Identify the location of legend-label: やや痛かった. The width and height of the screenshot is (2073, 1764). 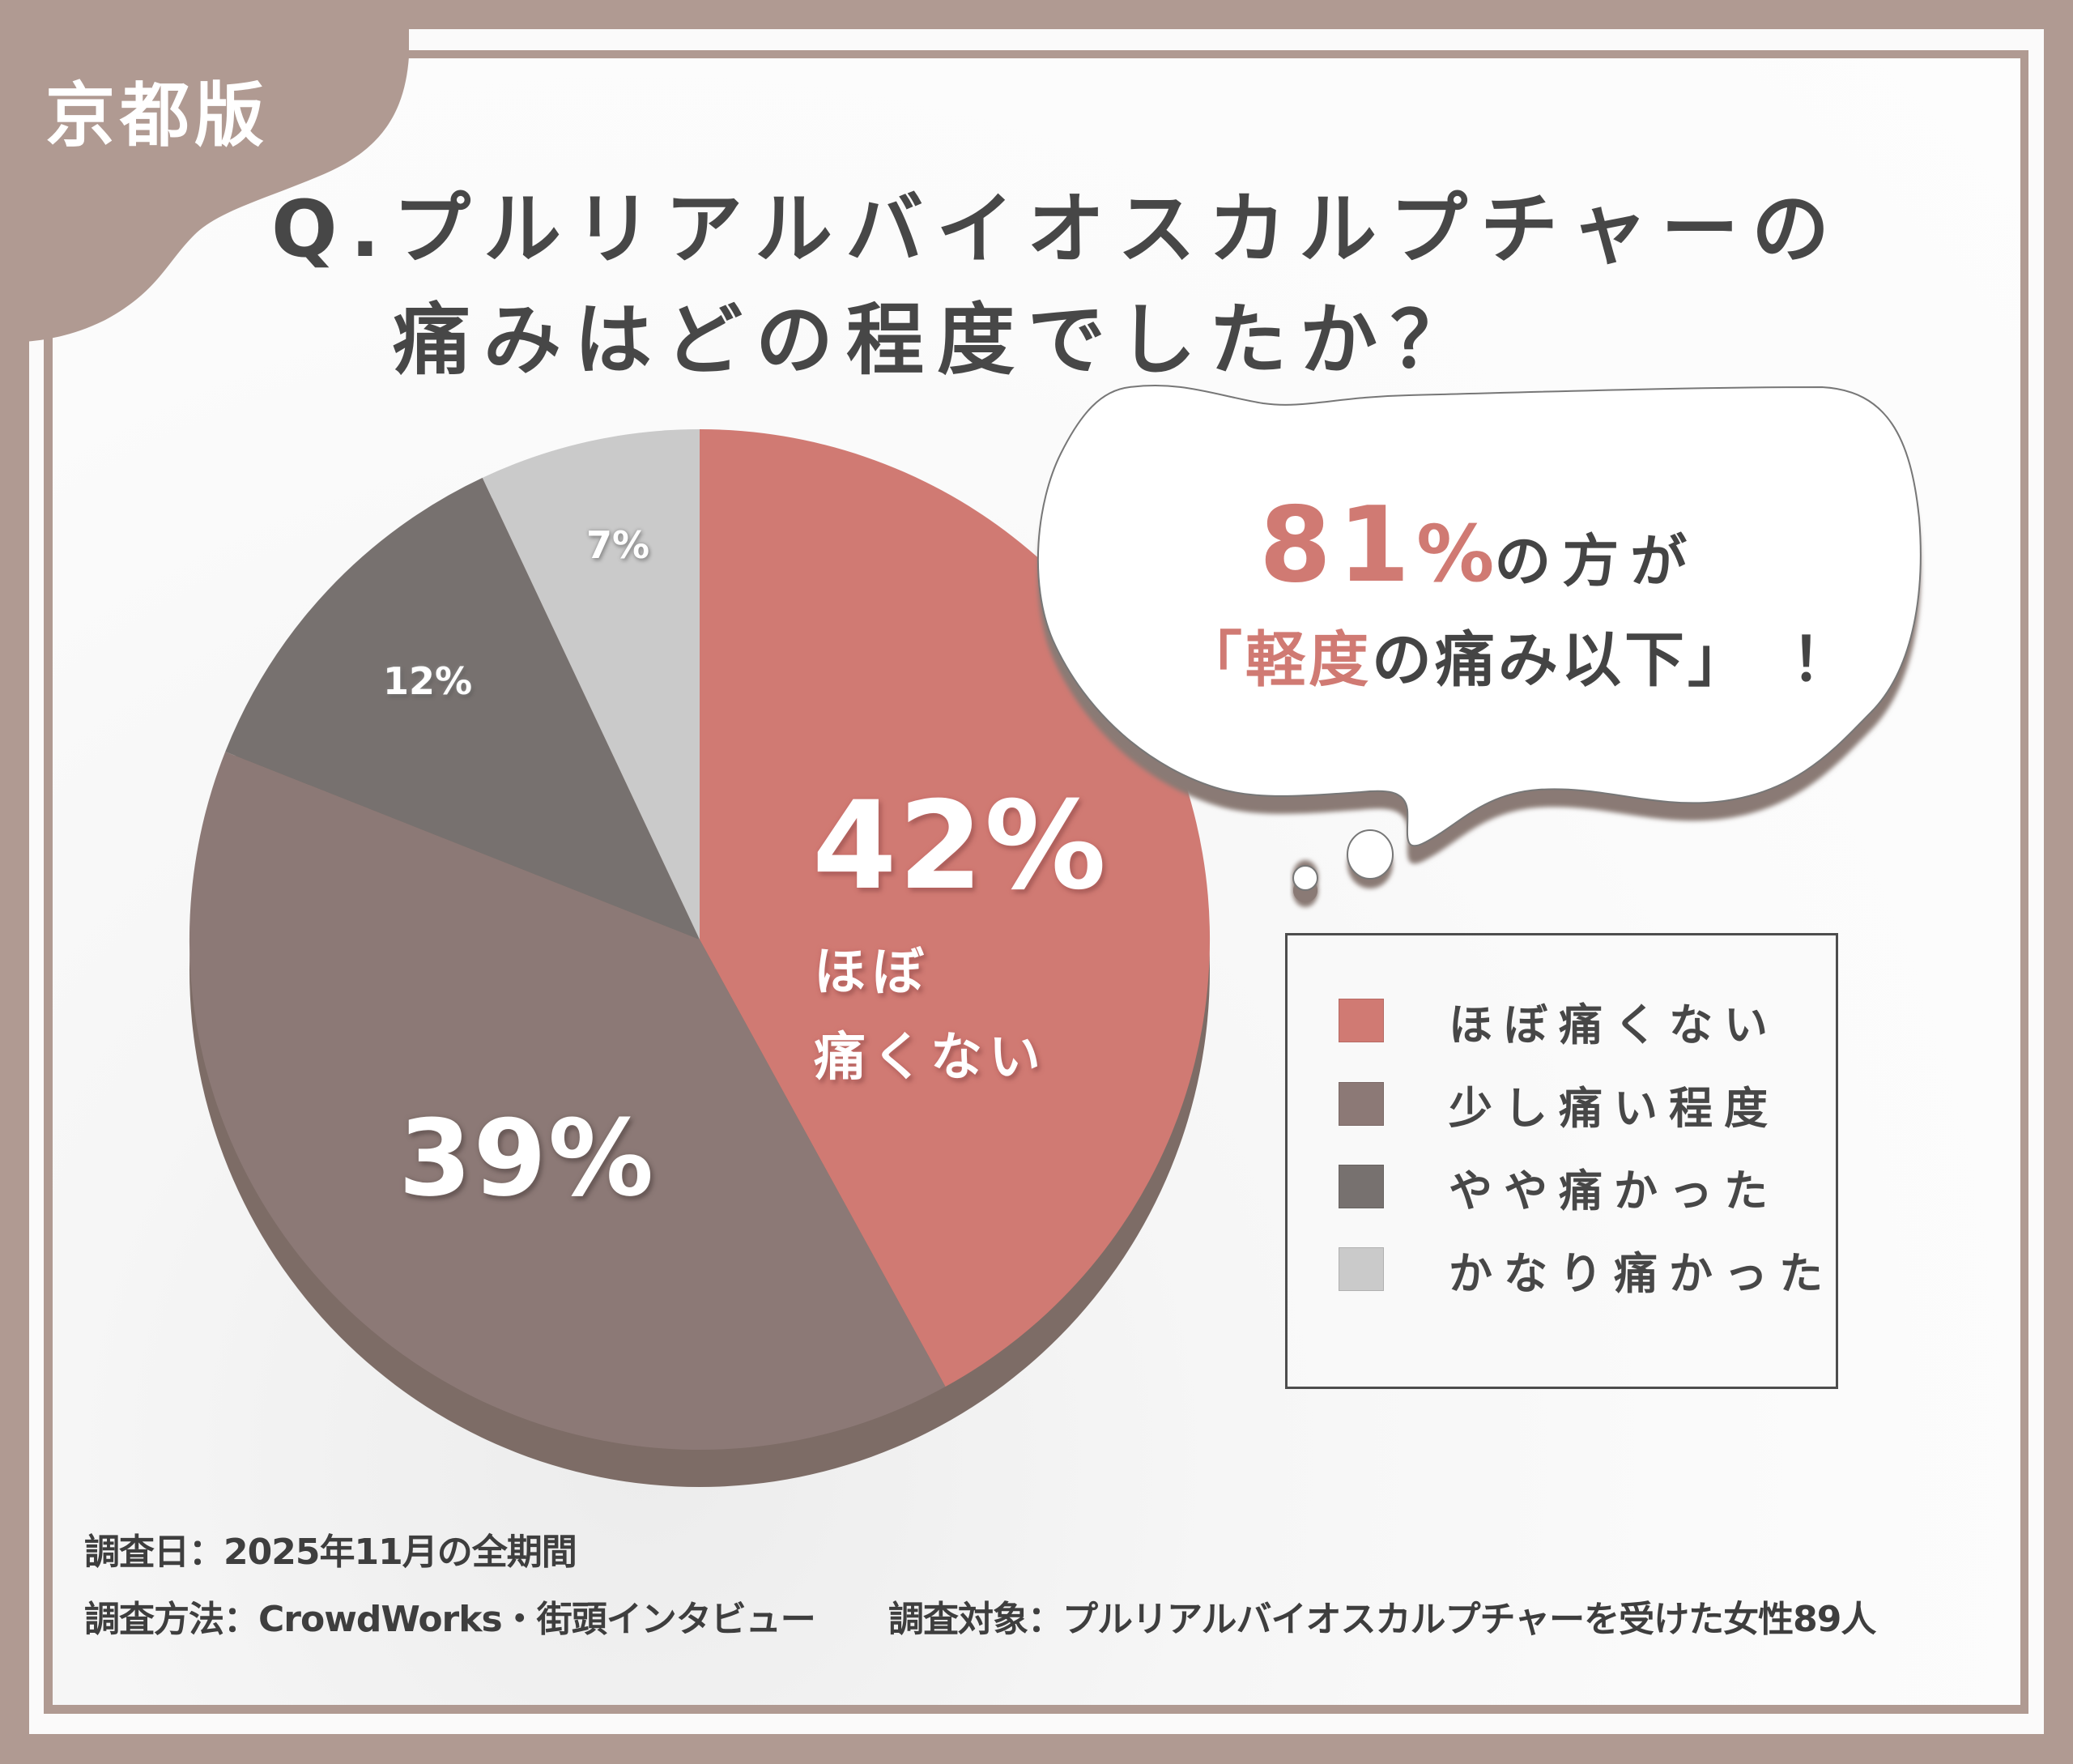
(1614, 1190).